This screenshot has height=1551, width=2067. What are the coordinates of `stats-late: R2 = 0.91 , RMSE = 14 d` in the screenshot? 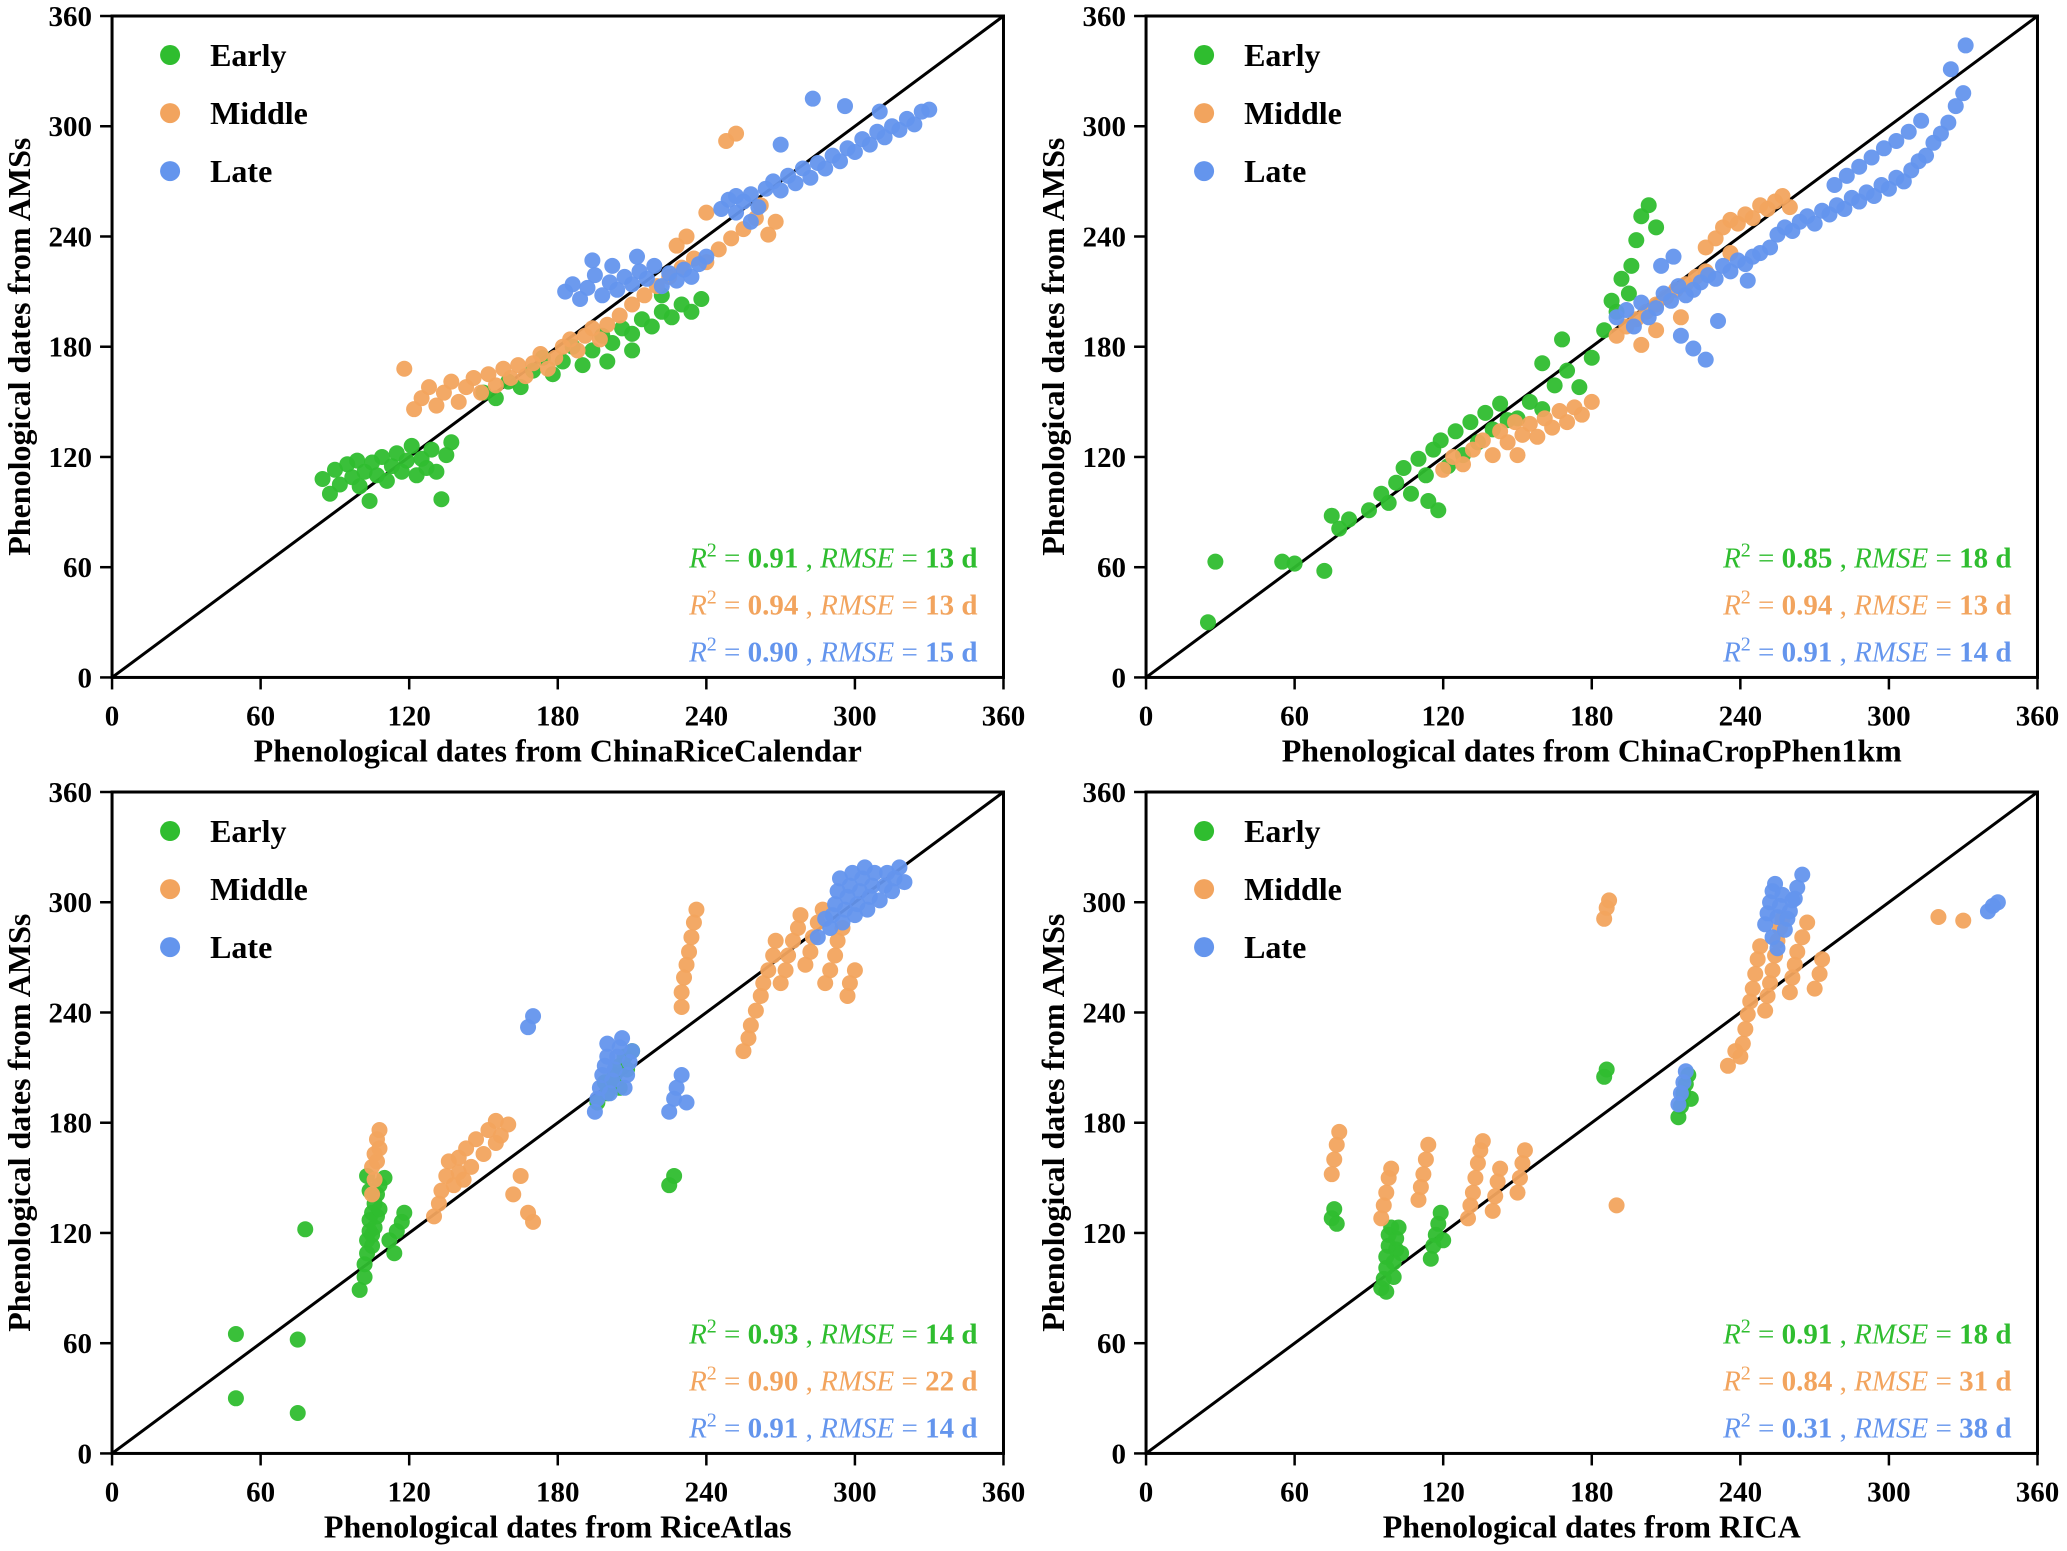 It's located at (832, 1426).